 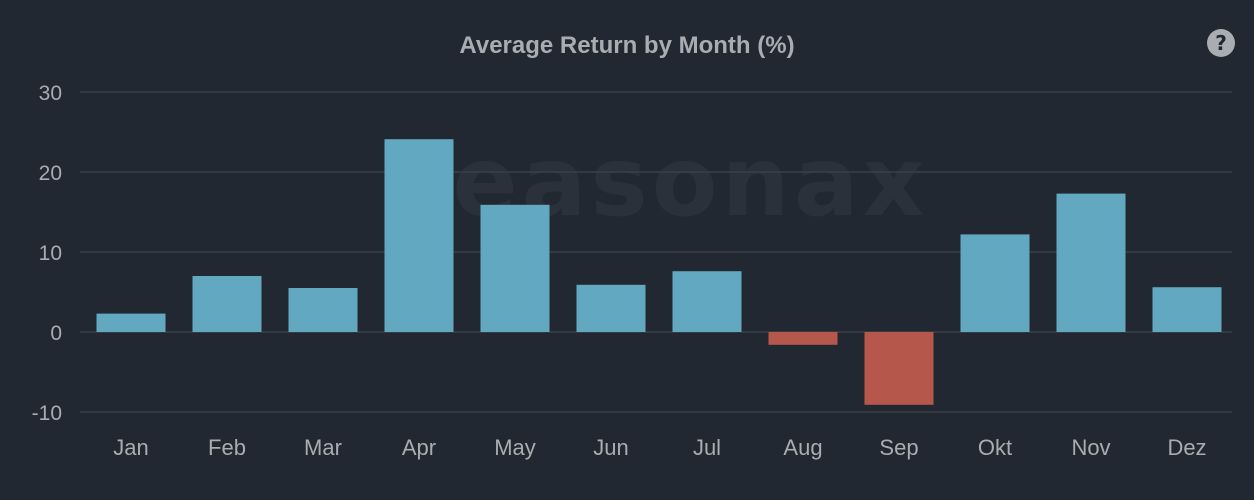 I want to click on x-tick-label: Jan, so click(x=130, y=447).